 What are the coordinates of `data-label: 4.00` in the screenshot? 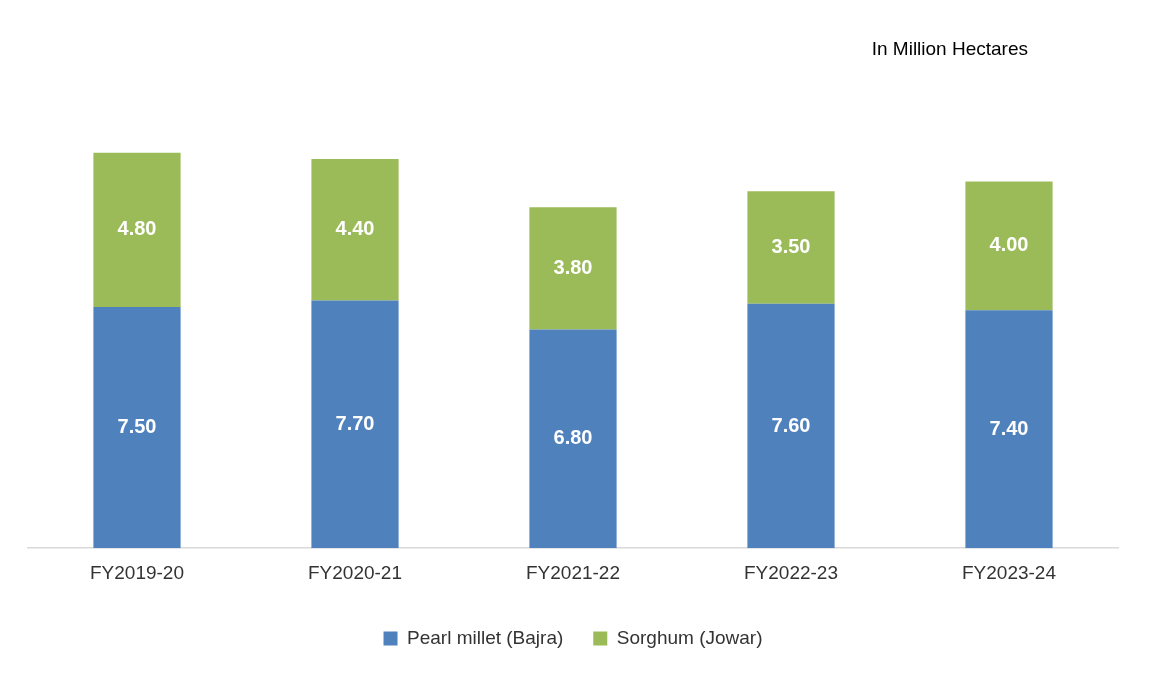 It's located at (1009, 244).